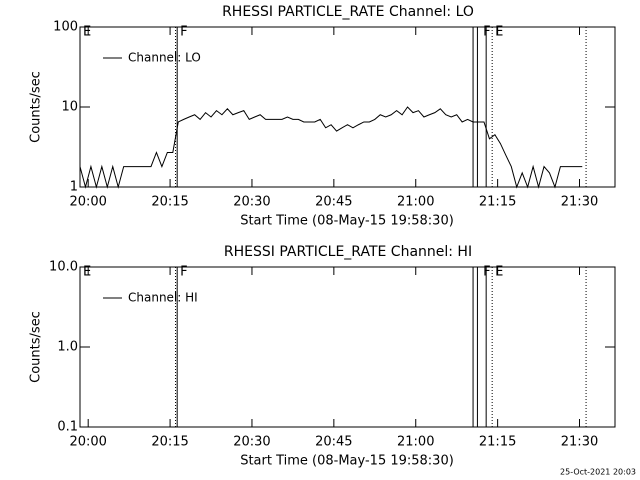  What do you see at coordinates (74, 187) in the screenshot?
I see `y-tick-label: 1` at bounding box center [74, 187].